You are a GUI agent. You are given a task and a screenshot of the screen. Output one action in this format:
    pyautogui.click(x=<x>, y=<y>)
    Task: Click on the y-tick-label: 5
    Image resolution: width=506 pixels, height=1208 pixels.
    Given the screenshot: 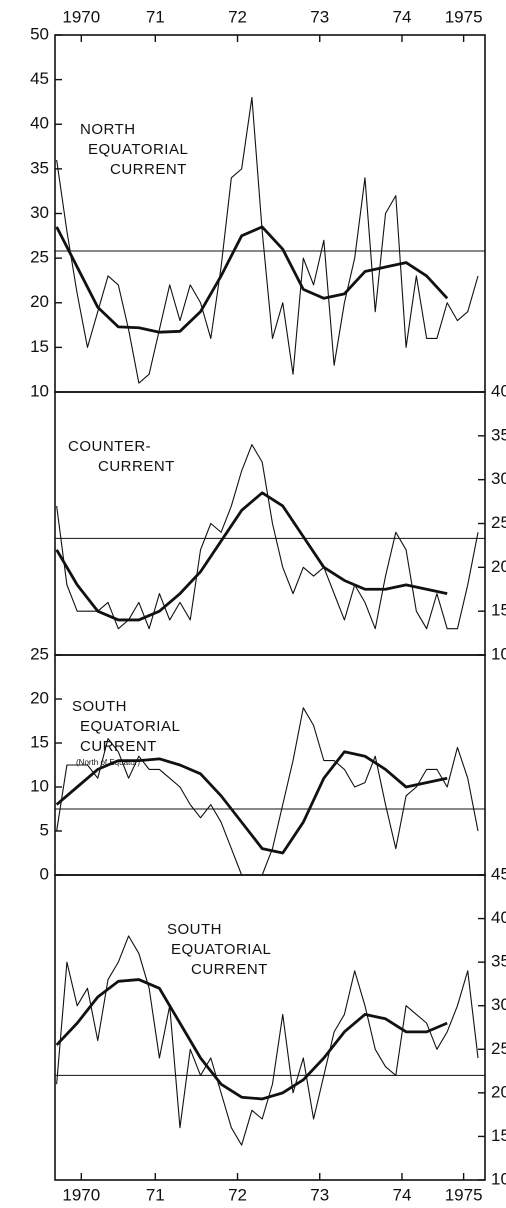 What is the action you would take?
    pyautogui.click(x=44, y=829)
    